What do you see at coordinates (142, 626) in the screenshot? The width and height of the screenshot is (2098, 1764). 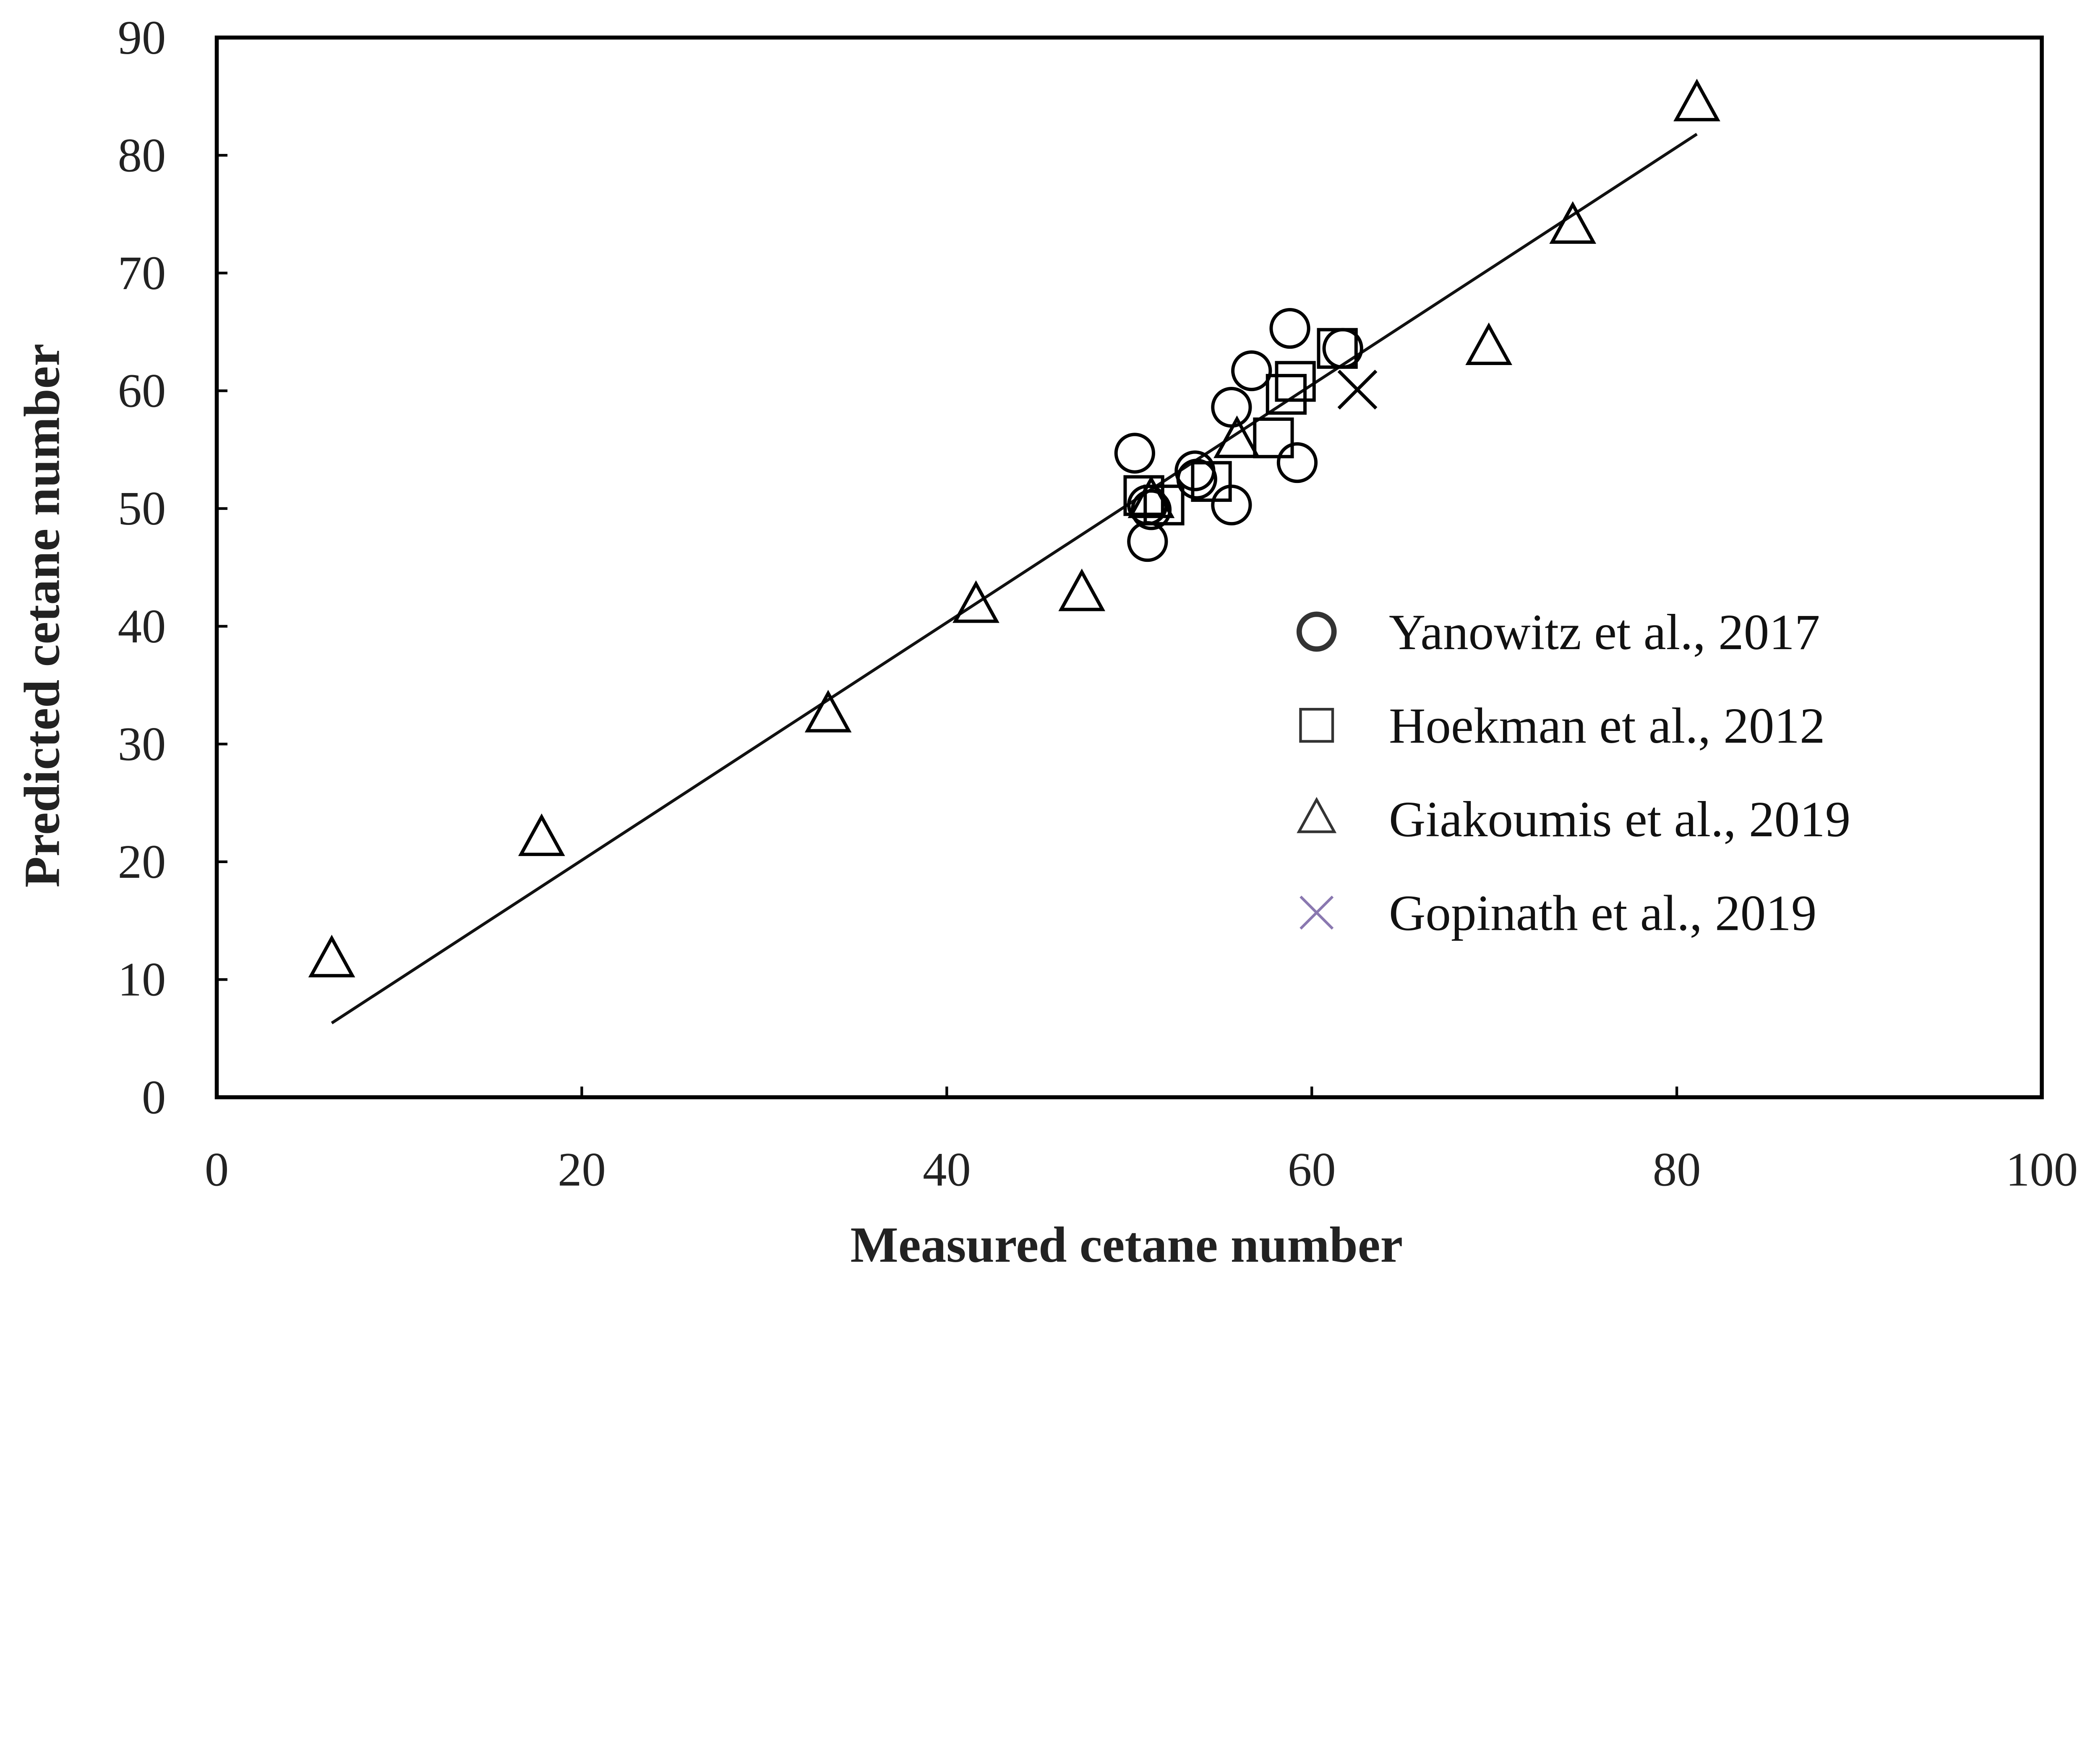 I see `y-tick-label: 40` at bounding box center [142, 626].